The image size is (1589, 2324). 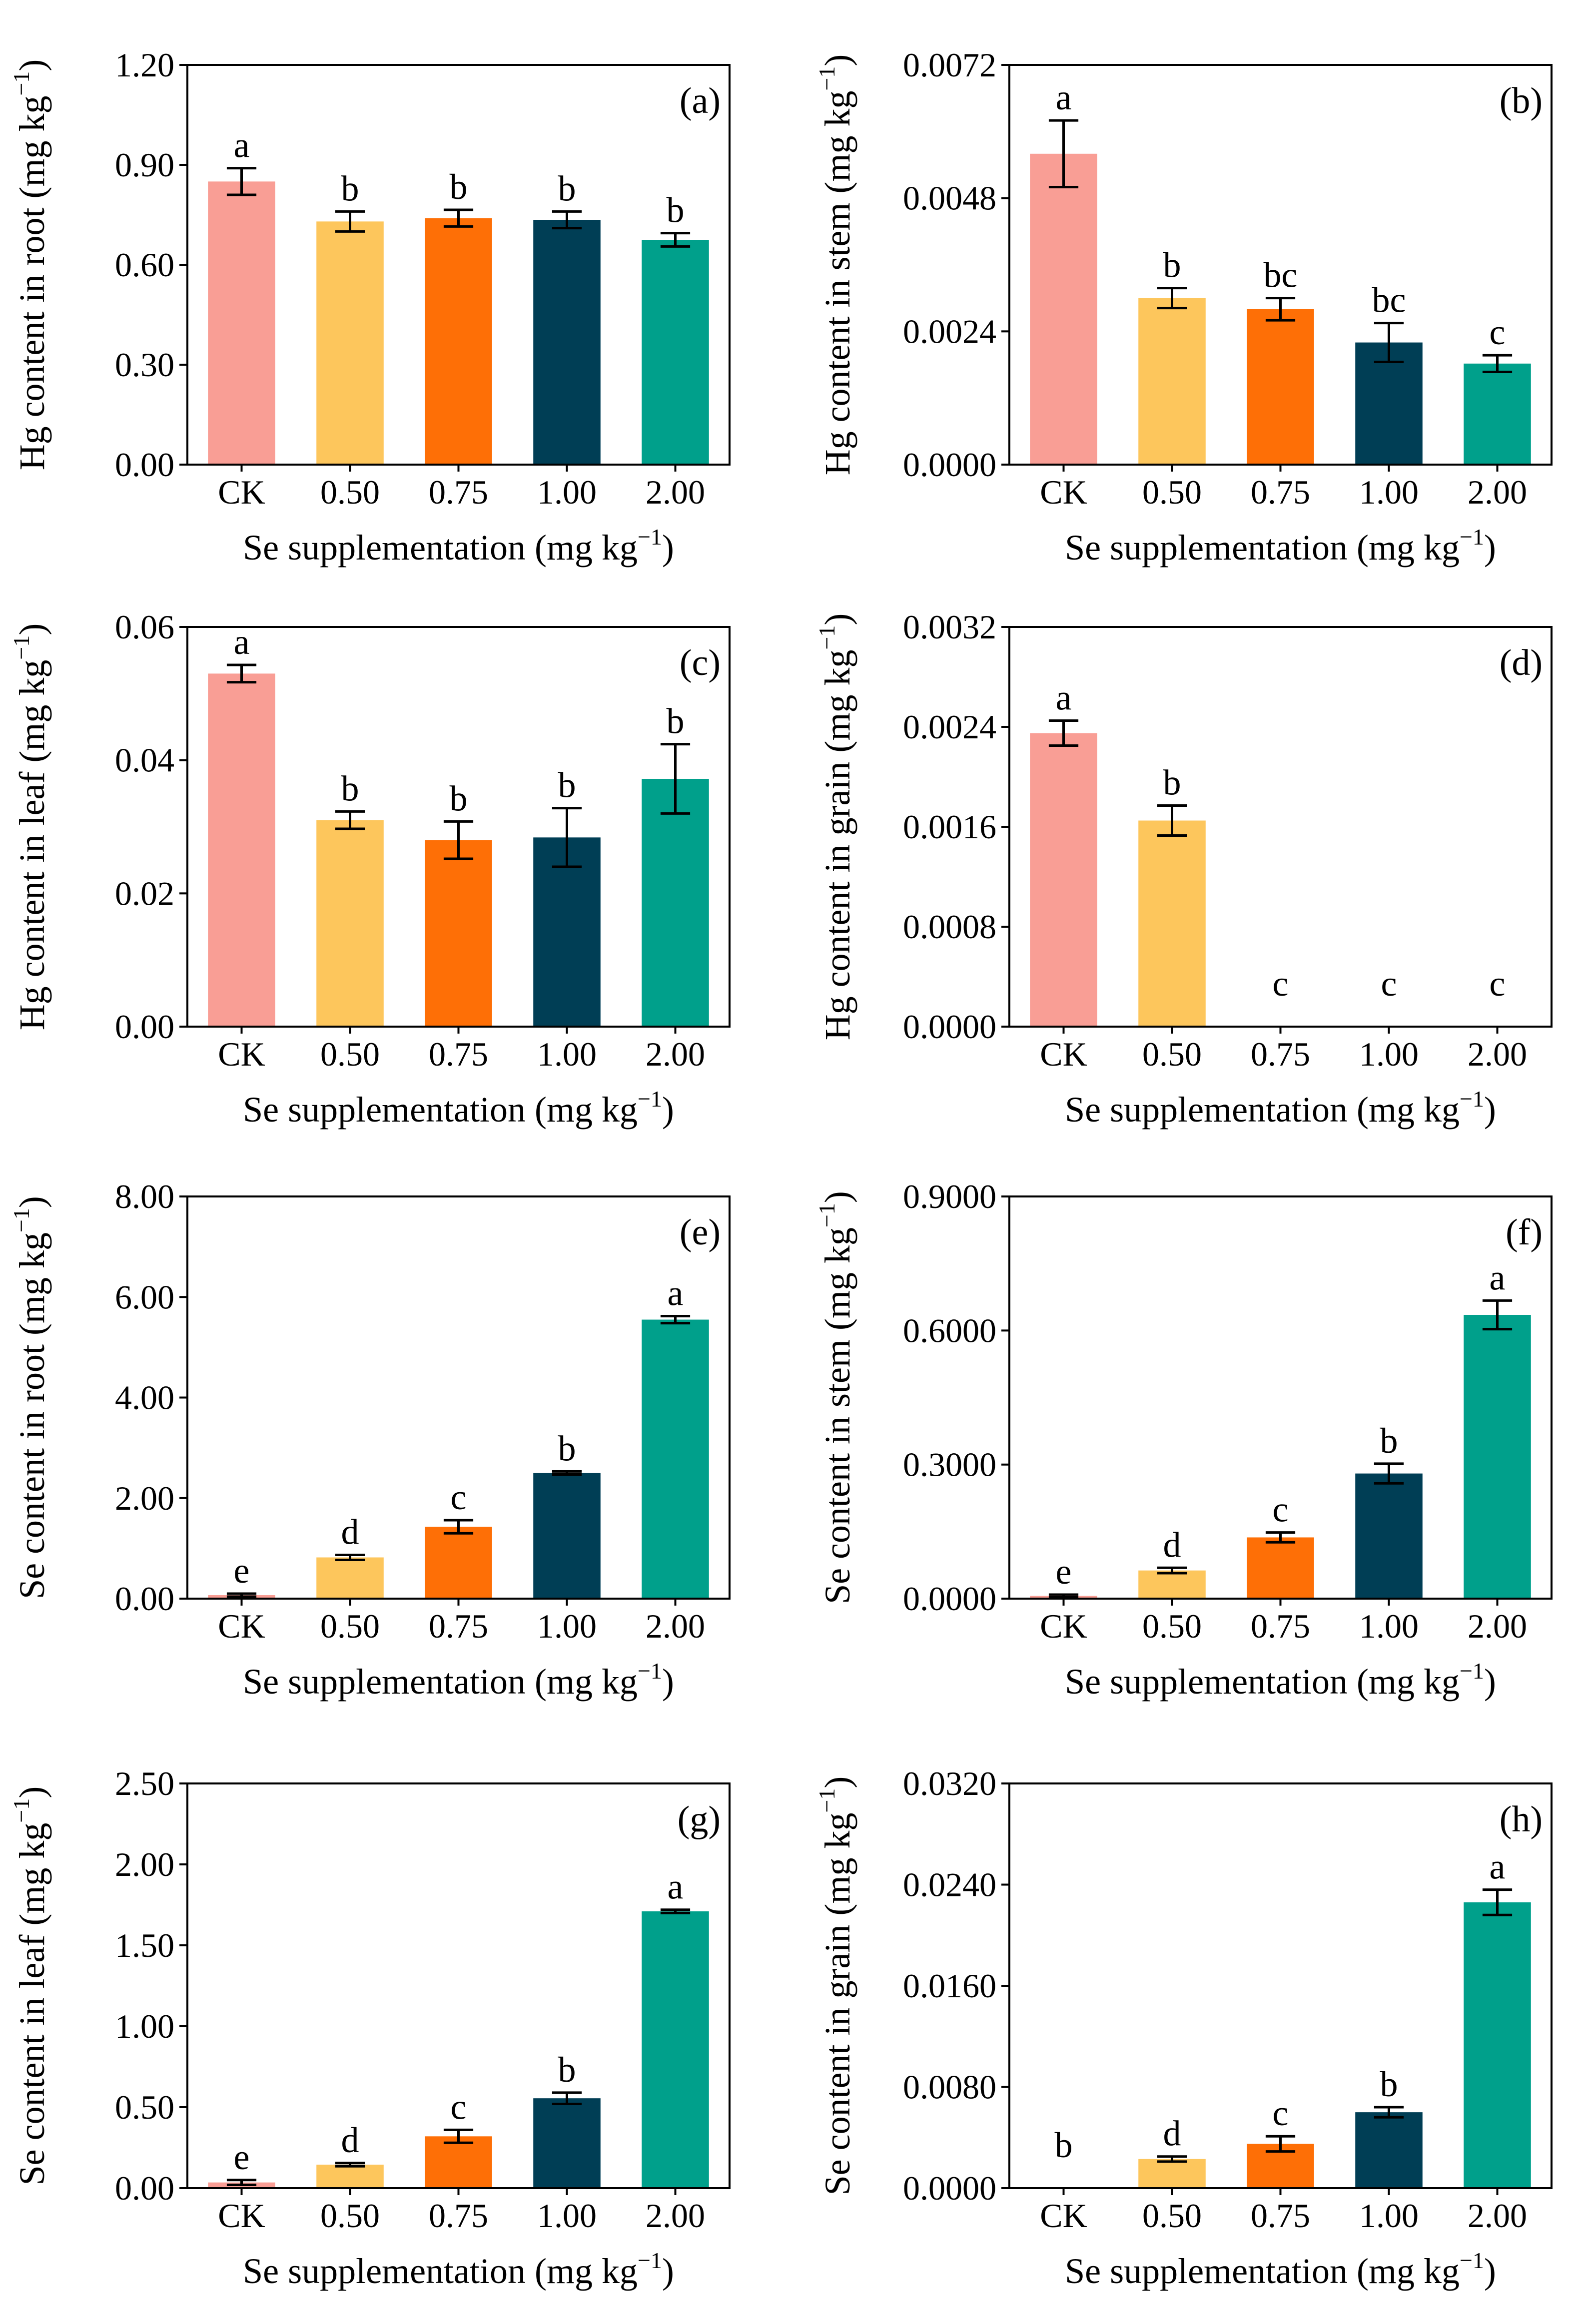 What do you see at coordinates (32, 283) in the screenshot?
I see `y-axis-title-text: Hg content in root (mg kg` at bounding box center [32, 283].